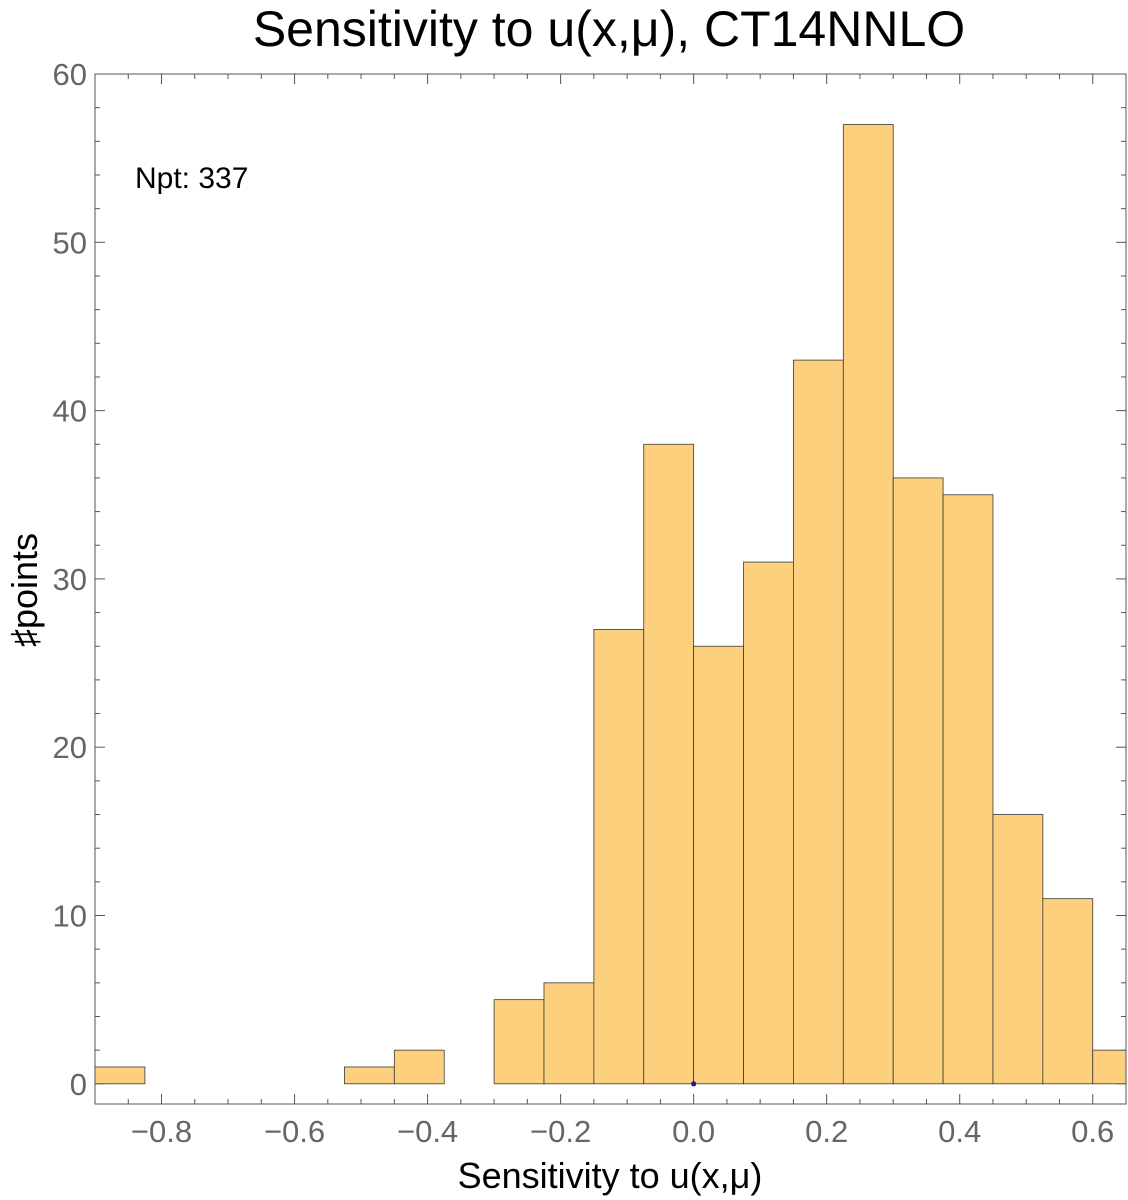  I want to click on y-tick-label: 50, so click(70, 242).